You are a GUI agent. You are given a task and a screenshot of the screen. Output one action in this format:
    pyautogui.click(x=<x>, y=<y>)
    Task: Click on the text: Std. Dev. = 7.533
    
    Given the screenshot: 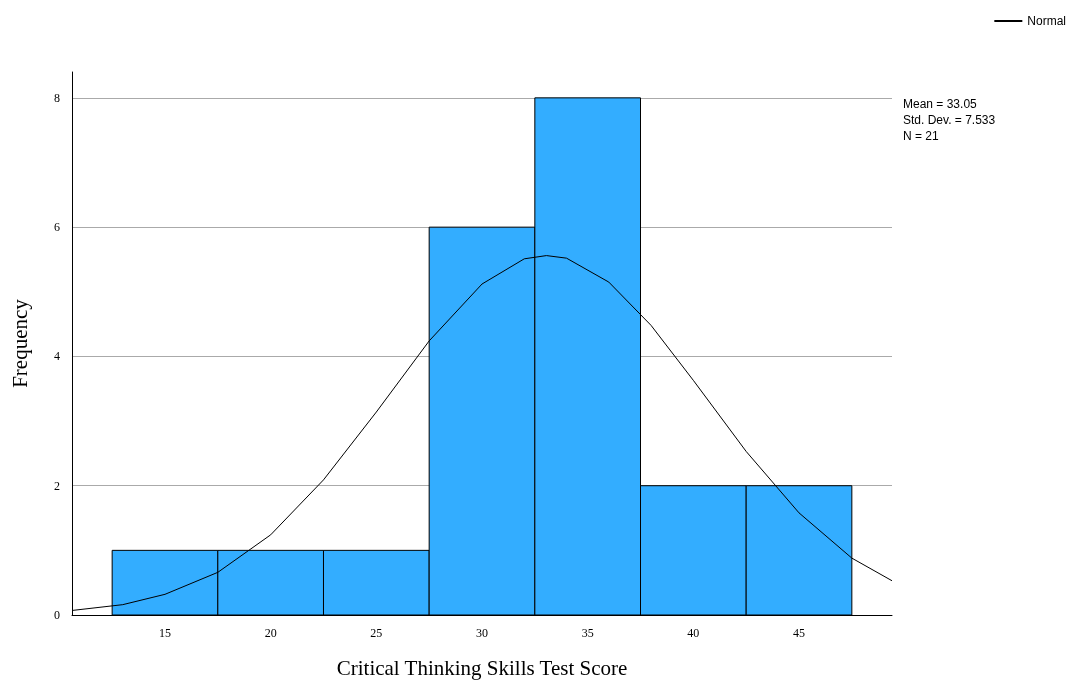 What is the action you would take?
    pyautogui.click(x=949, y=120)
    